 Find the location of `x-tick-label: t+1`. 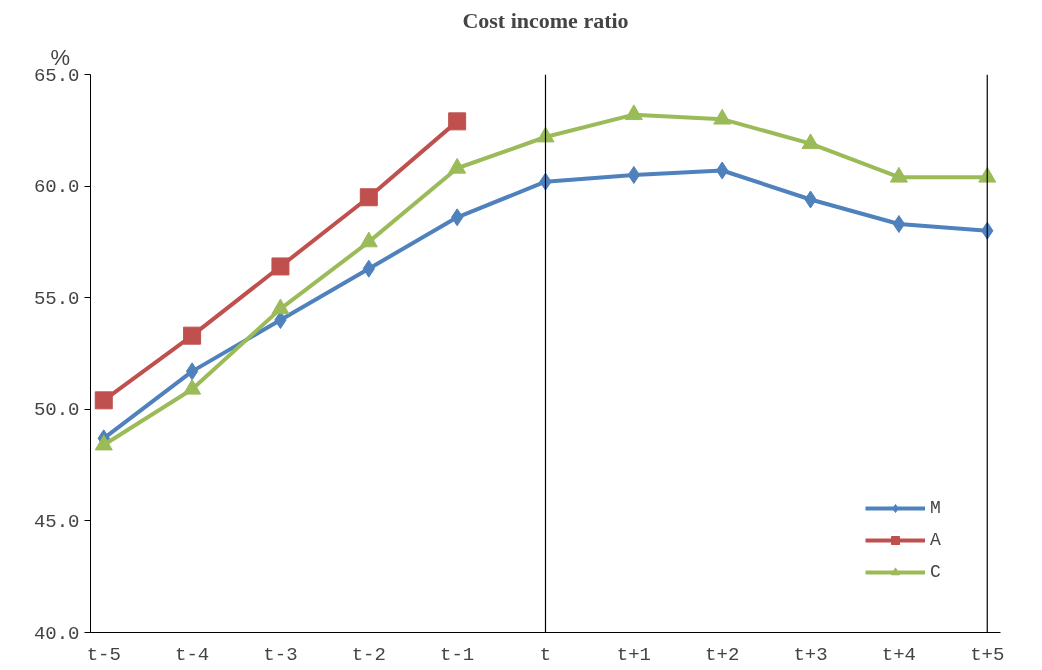

x-tick-label: t+1 is located at coordinates (633, 654).